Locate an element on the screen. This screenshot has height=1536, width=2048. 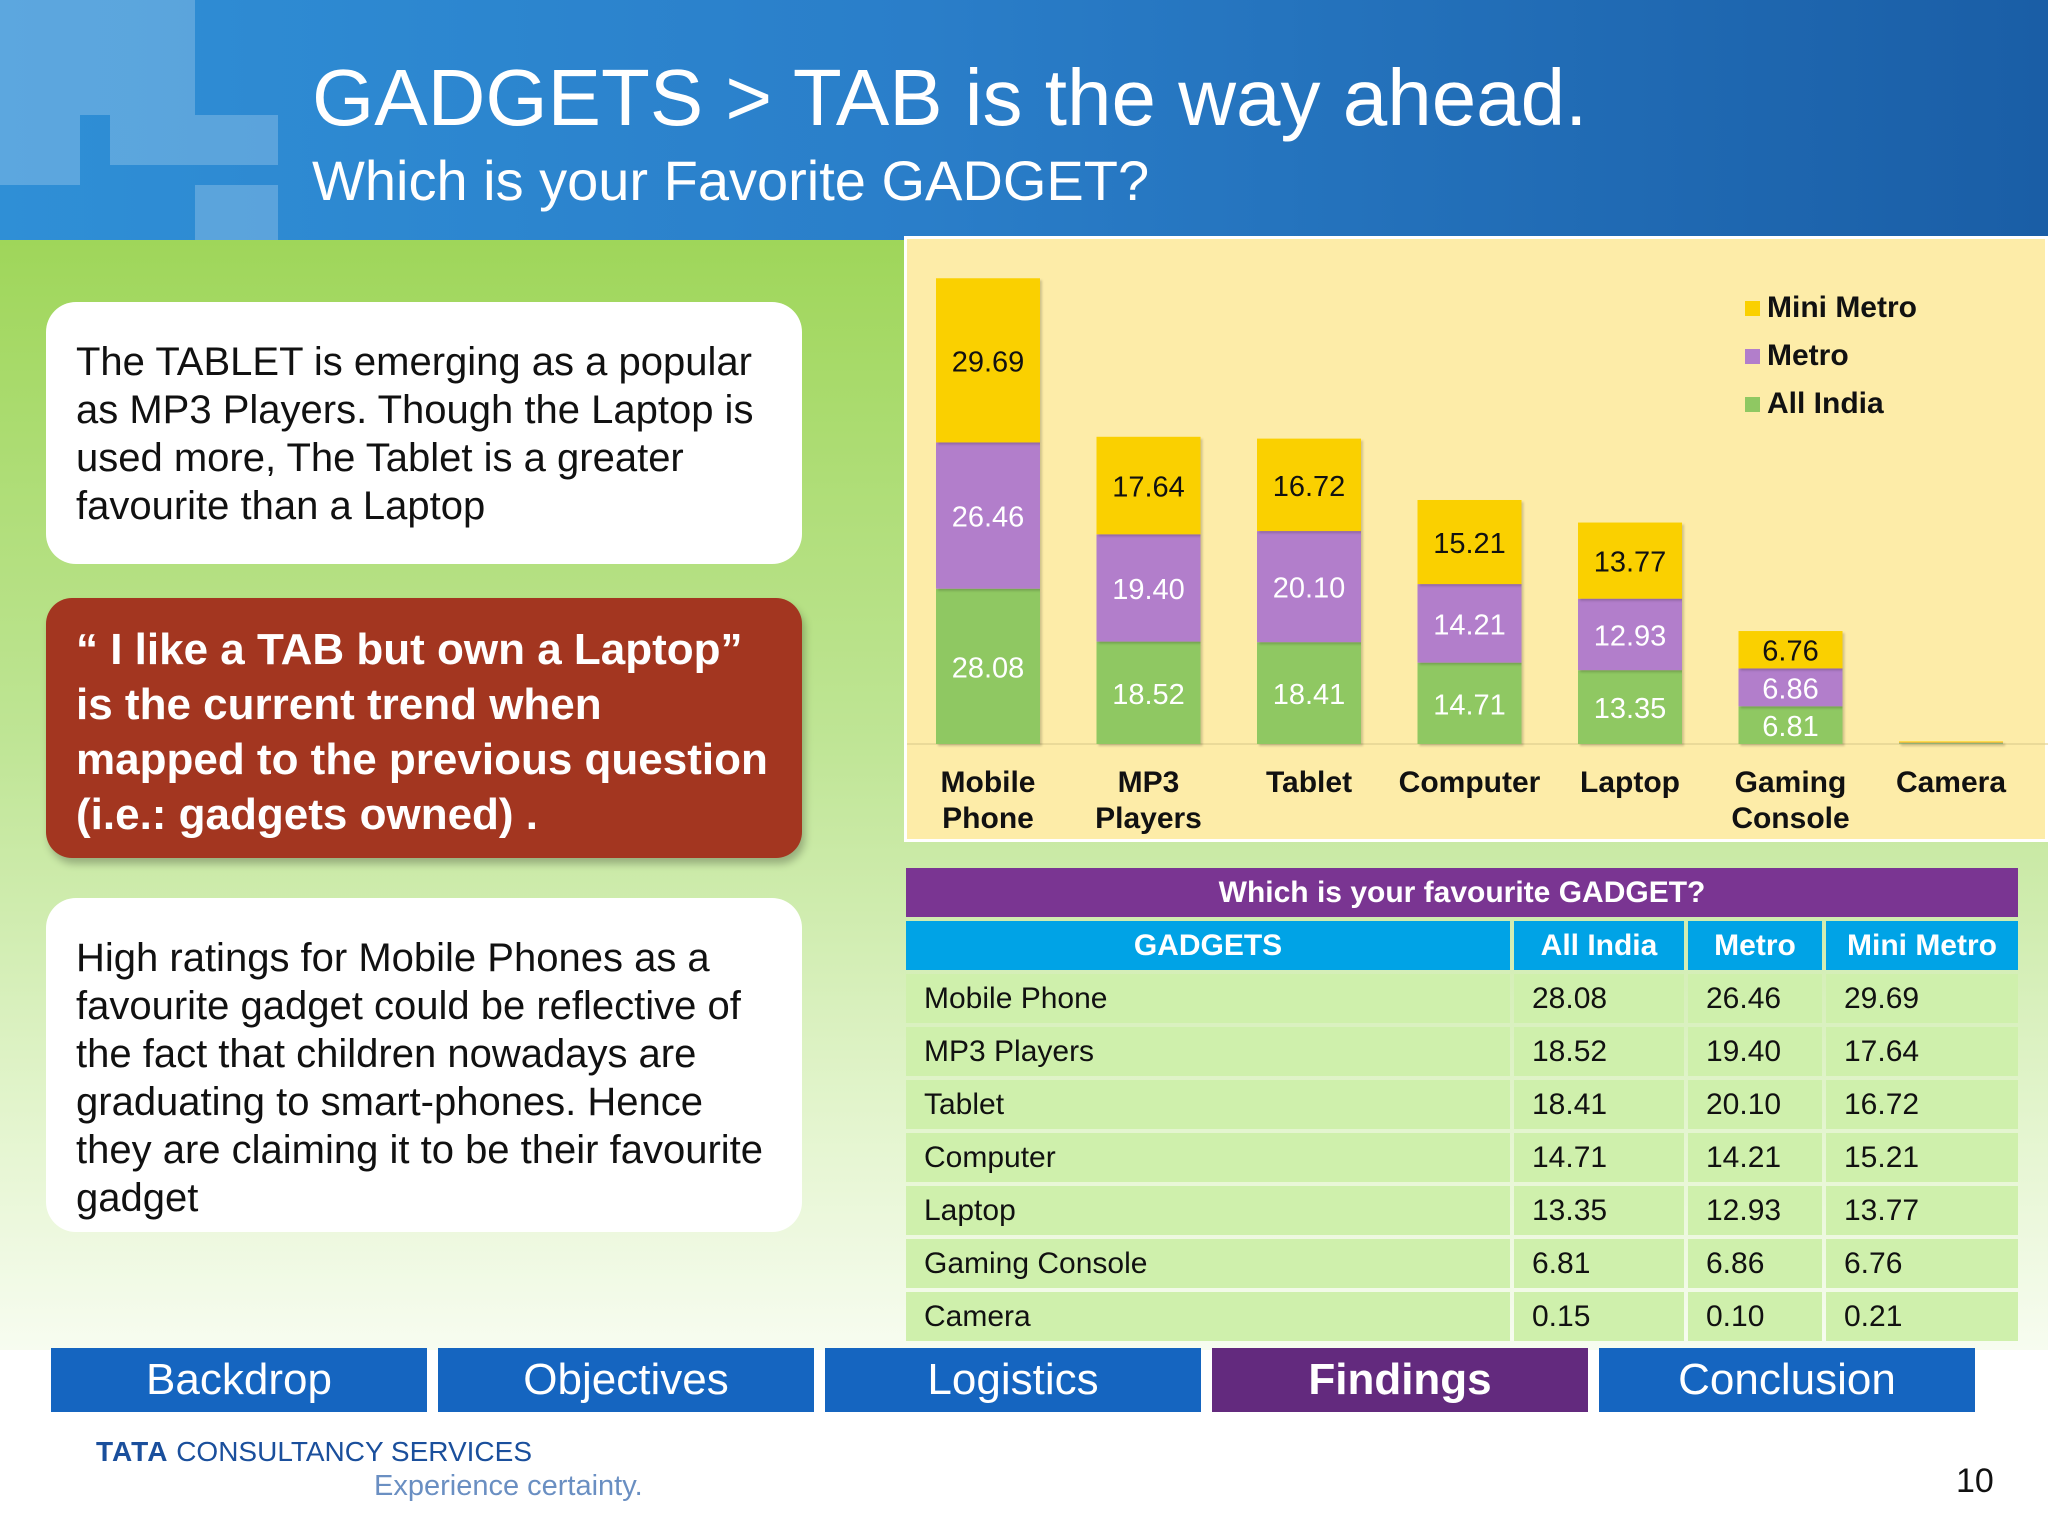
table-row: Camera 0.15 0.10 0.21 is located at coordinates (1462, 1316).